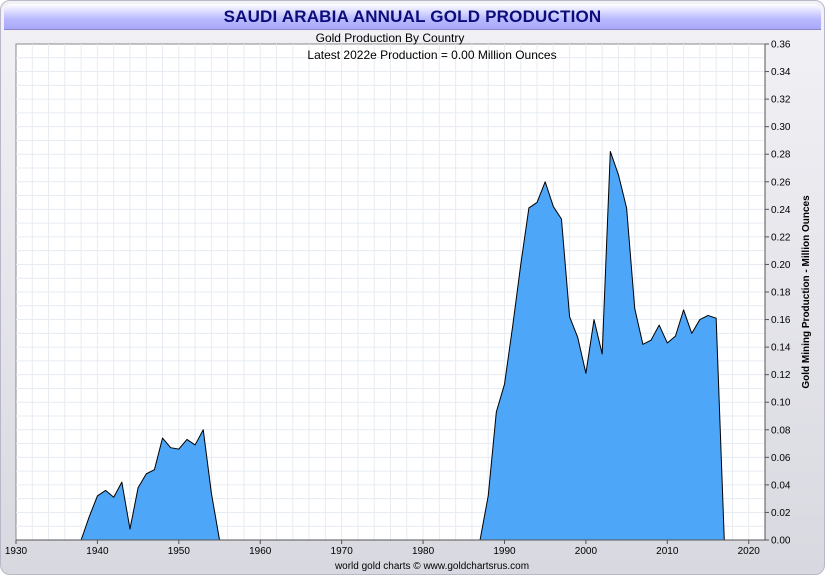 The height and width of the screenshot is (575, 825). What do you see at coordinates (781, 127) in the screenshot?
I see `y-tick-label: 0.30` at bounding box center [781, 127].